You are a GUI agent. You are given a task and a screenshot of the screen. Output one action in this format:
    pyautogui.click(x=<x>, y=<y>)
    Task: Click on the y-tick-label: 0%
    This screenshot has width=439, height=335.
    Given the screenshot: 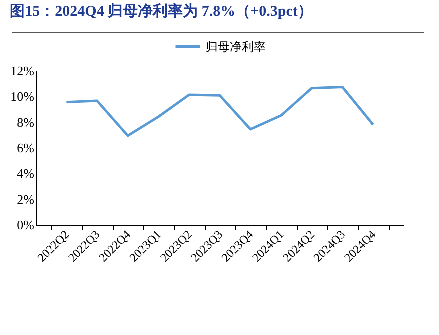 What is the action you would take?
    pyautogui.click(x=26, y=225)
    